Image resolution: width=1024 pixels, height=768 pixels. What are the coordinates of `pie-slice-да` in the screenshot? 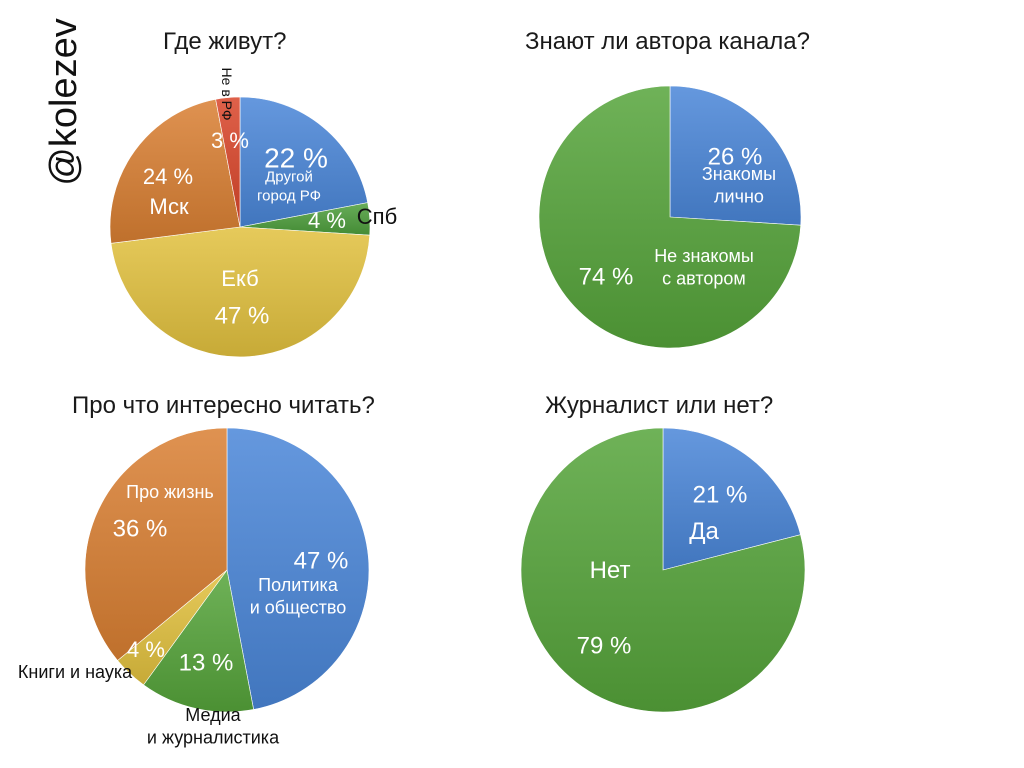 It's located at (731, 499).